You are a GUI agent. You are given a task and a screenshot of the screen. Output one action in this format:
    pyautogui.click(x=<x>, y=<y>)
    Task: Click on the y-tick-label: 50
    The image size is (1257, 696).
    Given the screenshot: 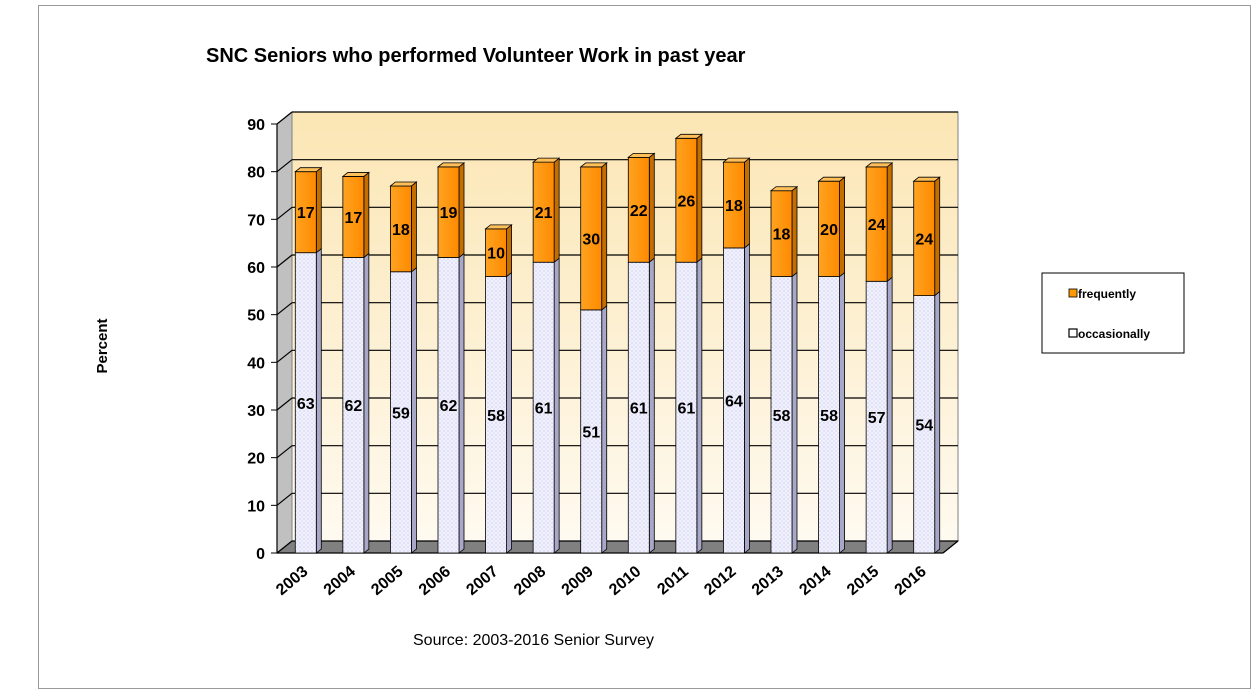 What is the action you would take?
    pyautogui.click(x=256, y=316)
    